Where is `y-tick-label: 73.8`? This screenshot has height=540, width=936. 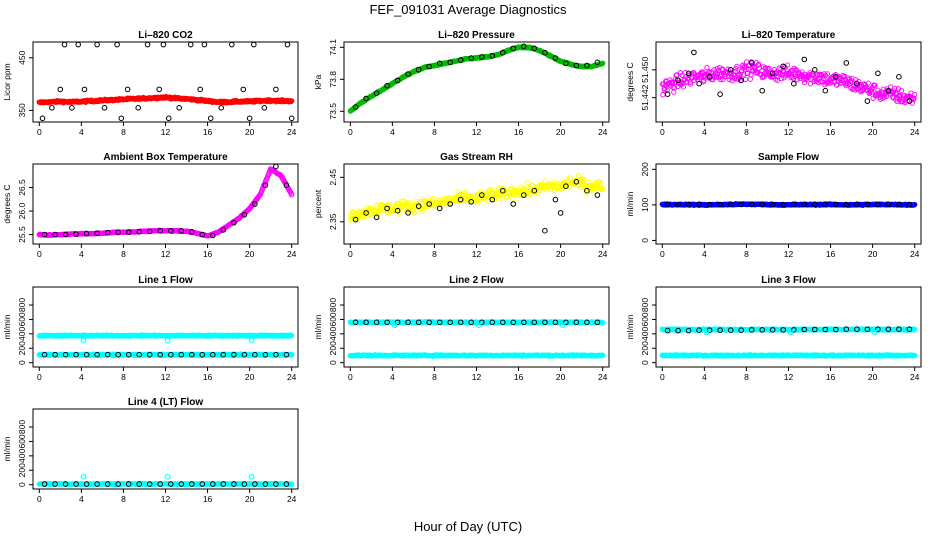 y-tick-label: 73.8 is located at coordinates (333, 79).